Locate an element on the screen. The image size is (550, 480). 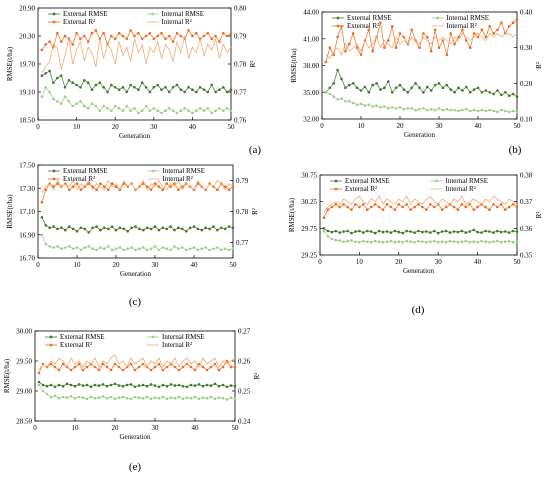
x-tick-label: 20 is located at coordinates (399, 262).